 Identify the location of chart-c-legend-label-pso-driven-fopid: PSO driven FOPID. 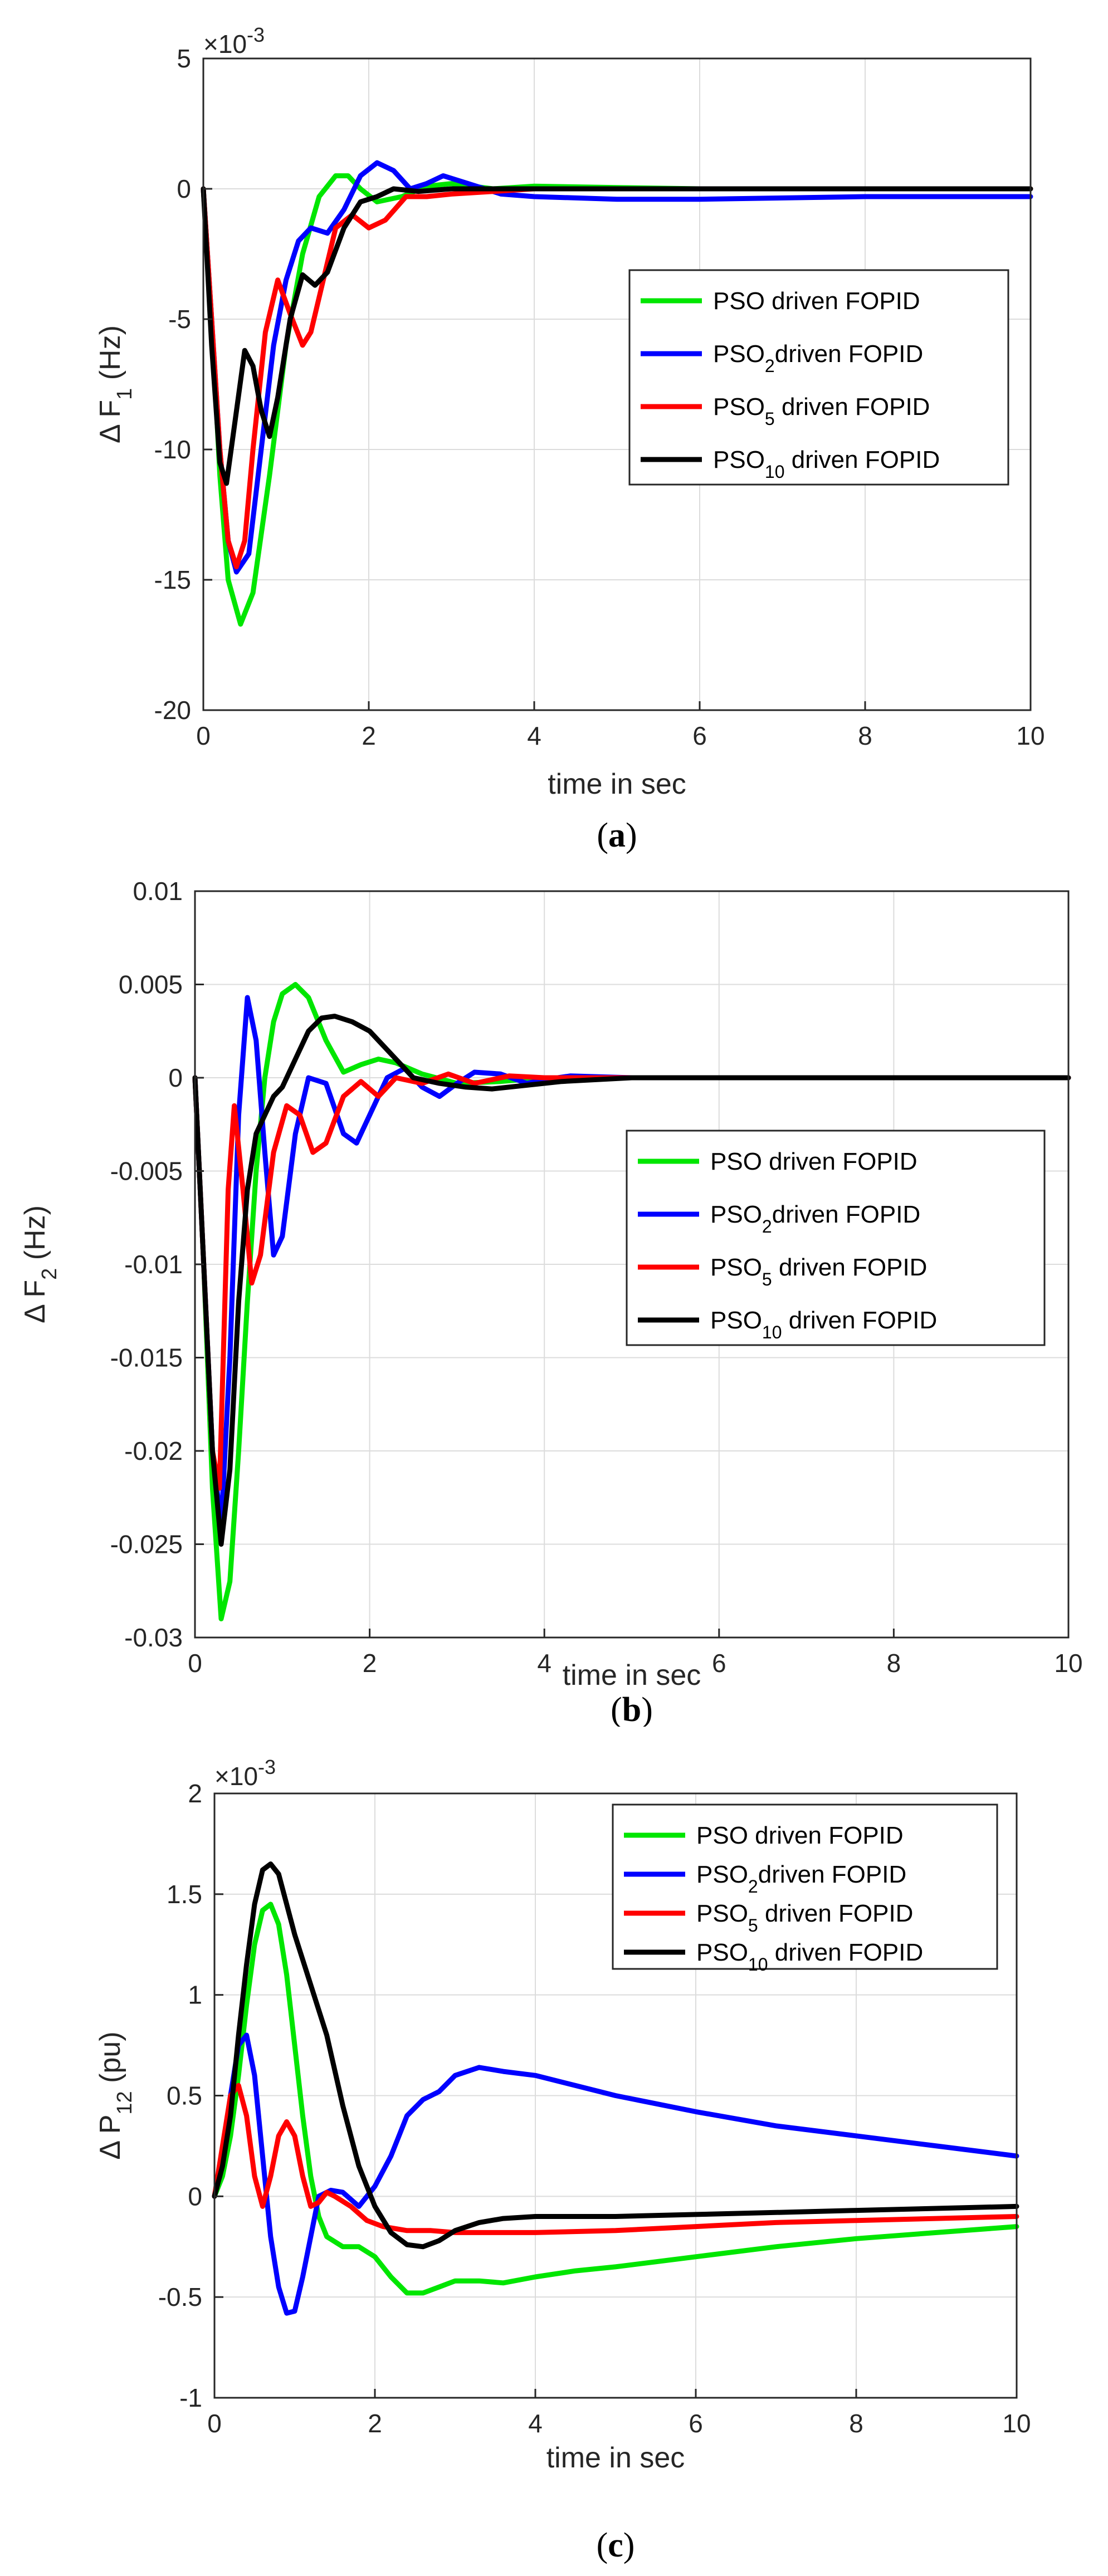
(800, 1835).